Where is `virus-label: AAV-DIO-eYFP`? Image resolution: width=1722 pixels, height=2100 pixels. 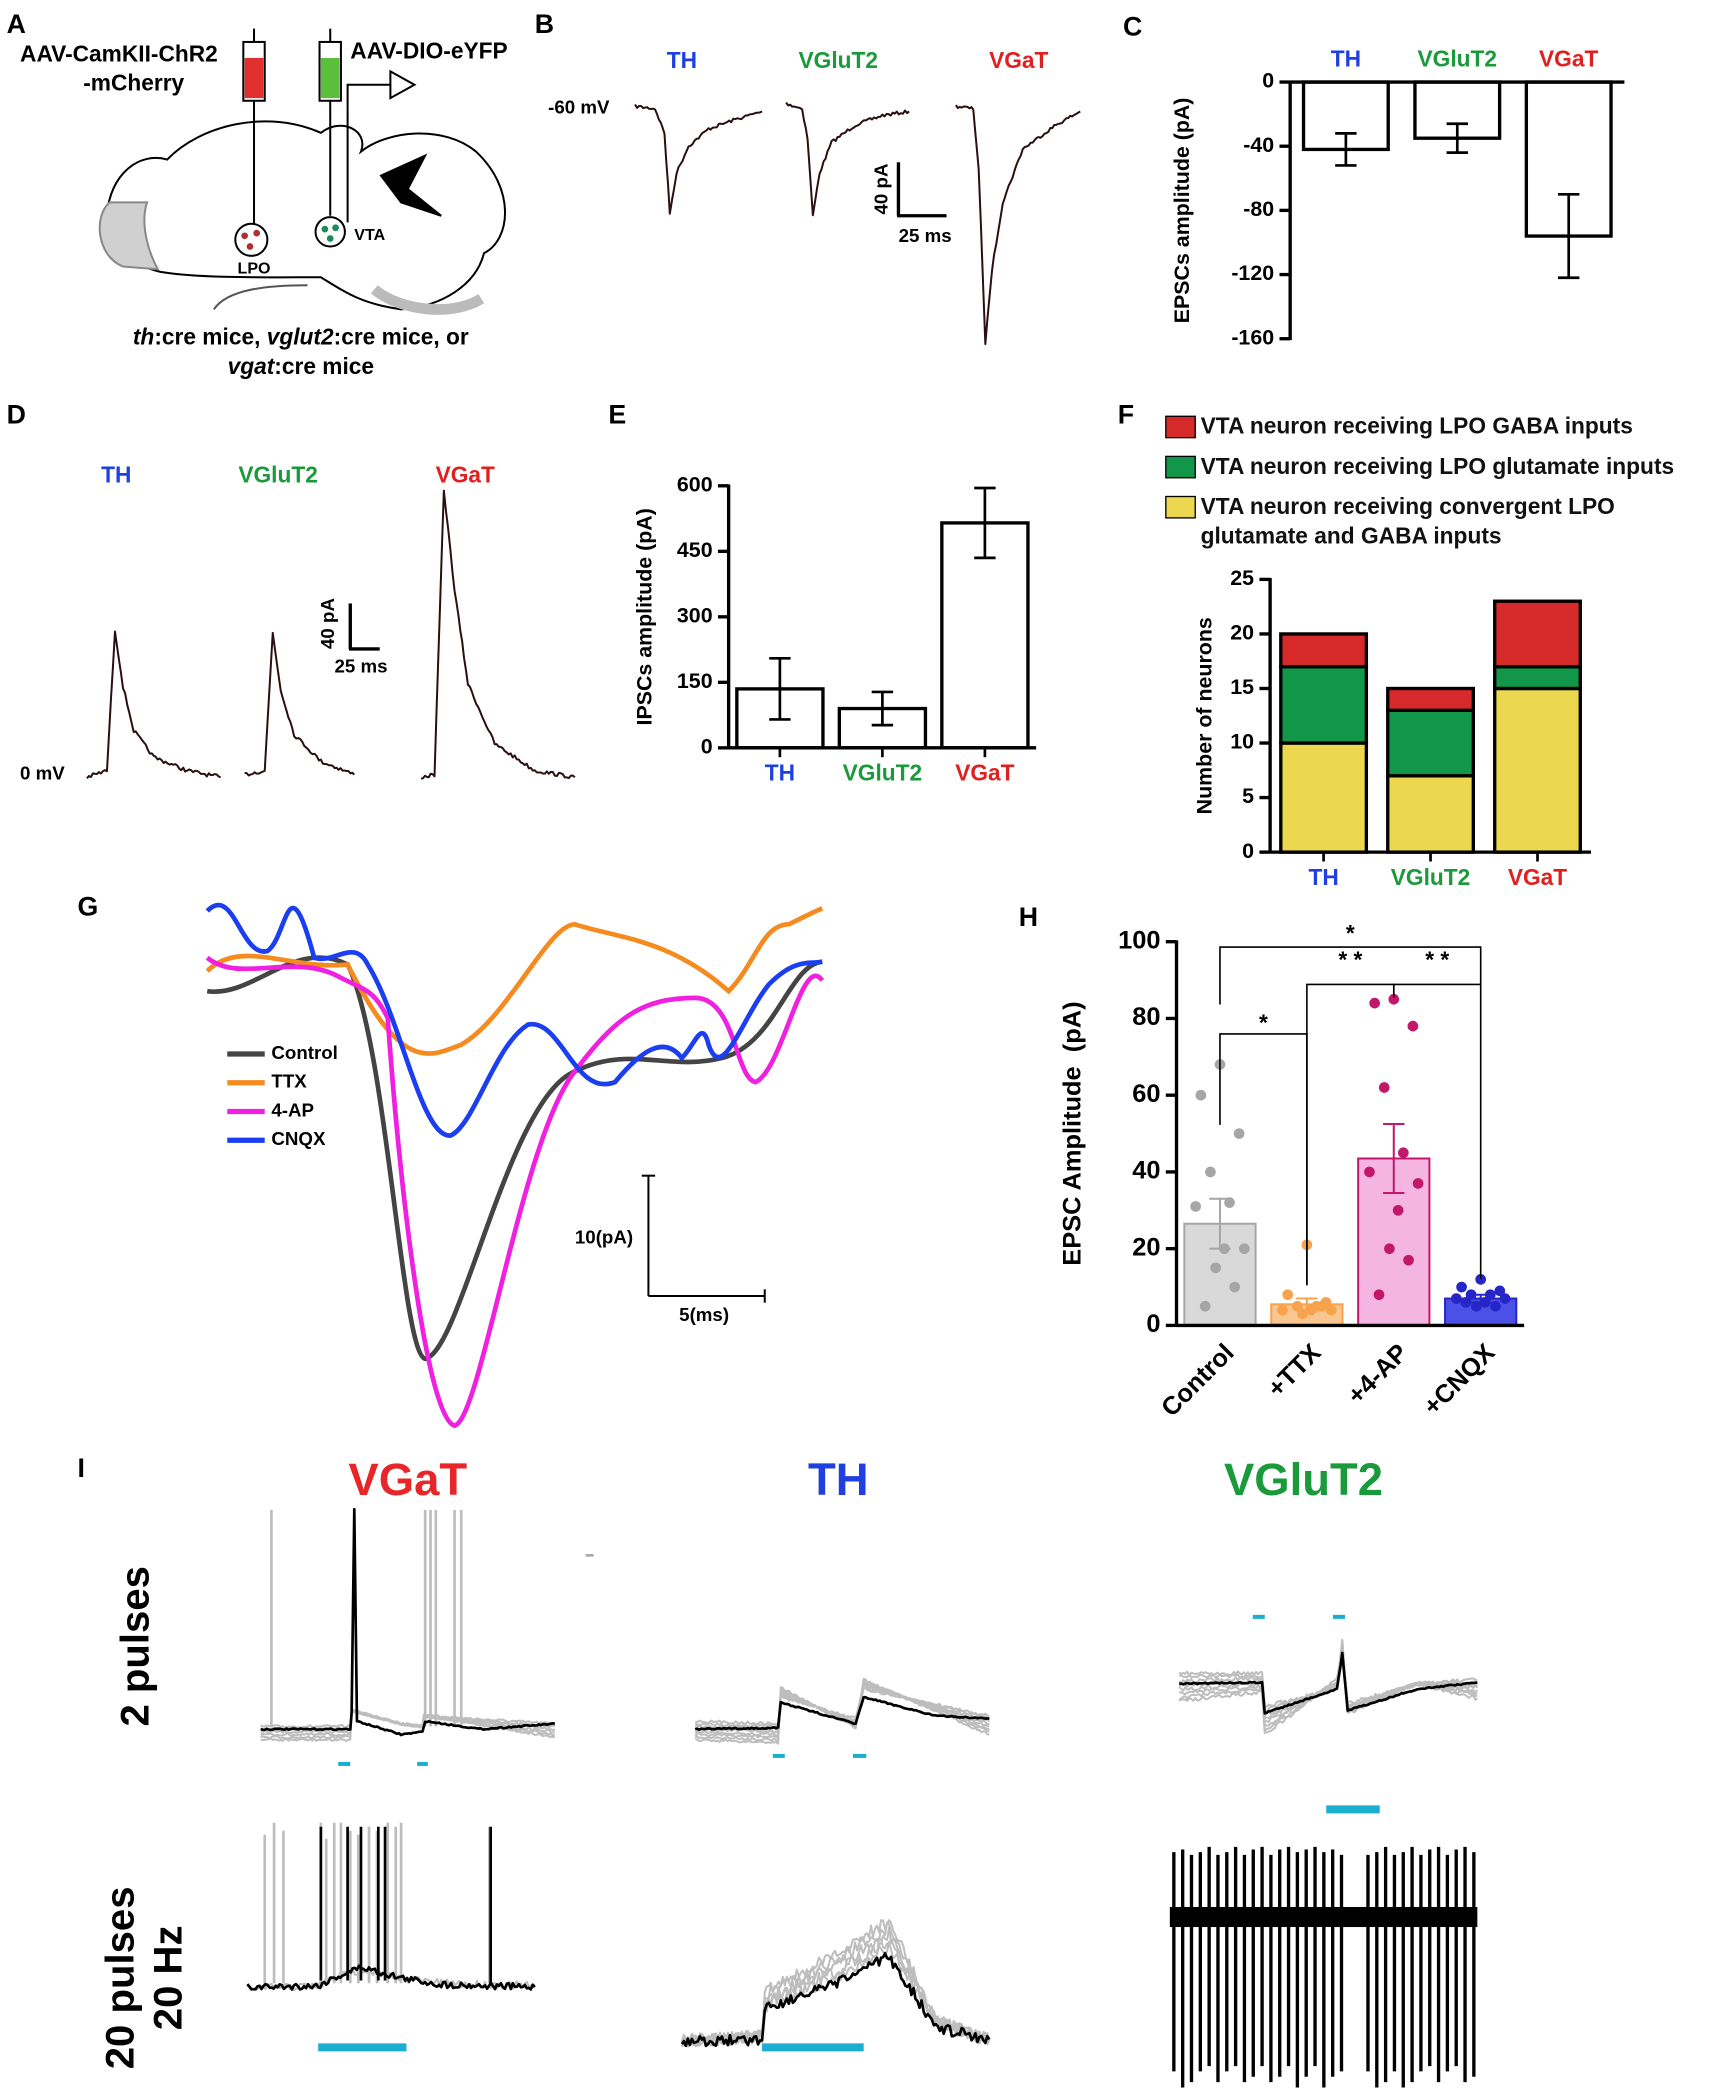 virus-label: AAV-DIO-eYFP is located at coordinates (428, 51).